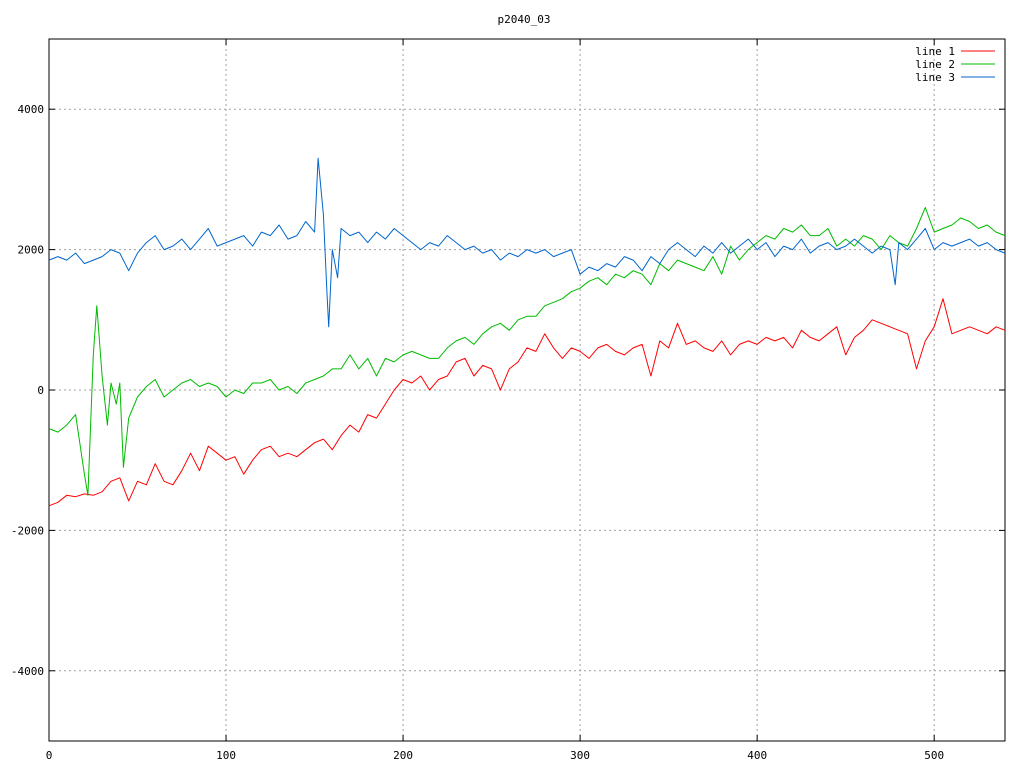  I want to click on x-axis-tick-labels: 0 100 200 300 400 500, so click(495, 755).